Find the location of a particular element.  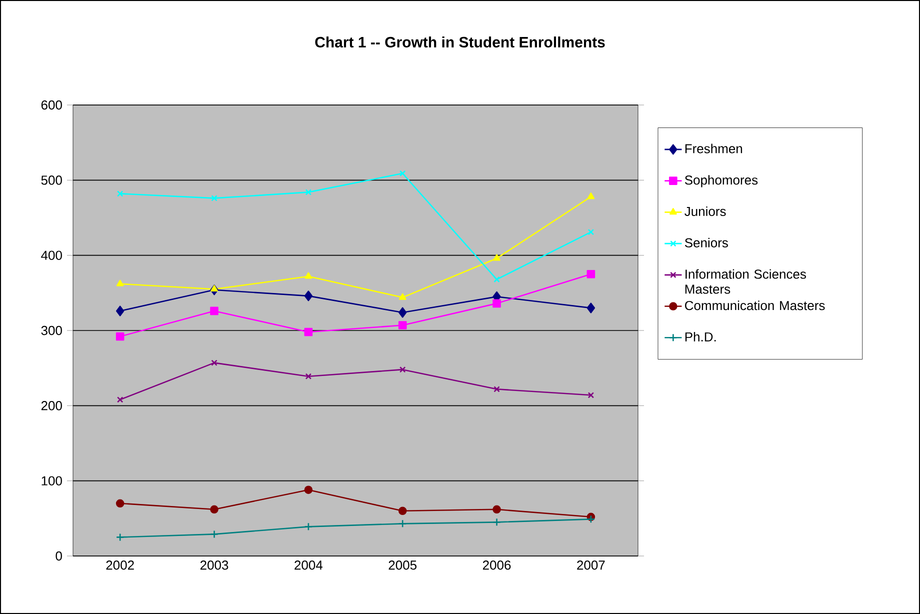

y-tick-label: 600 is located at coordinates (51, 105).